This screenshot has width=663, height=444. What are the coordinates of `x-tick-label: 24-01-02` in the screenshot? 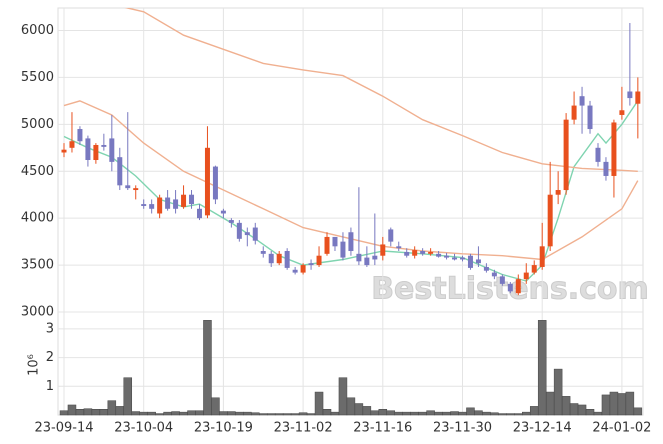 It's located at (621, 428).